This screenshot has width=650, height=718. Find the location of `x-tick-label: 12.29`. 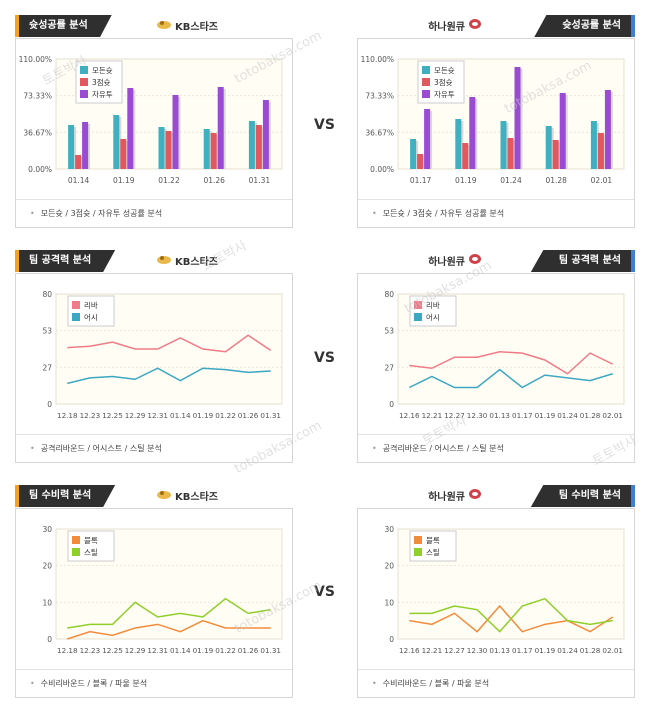

x-tick-label: 12.29 is located at coordinates (135, 650).